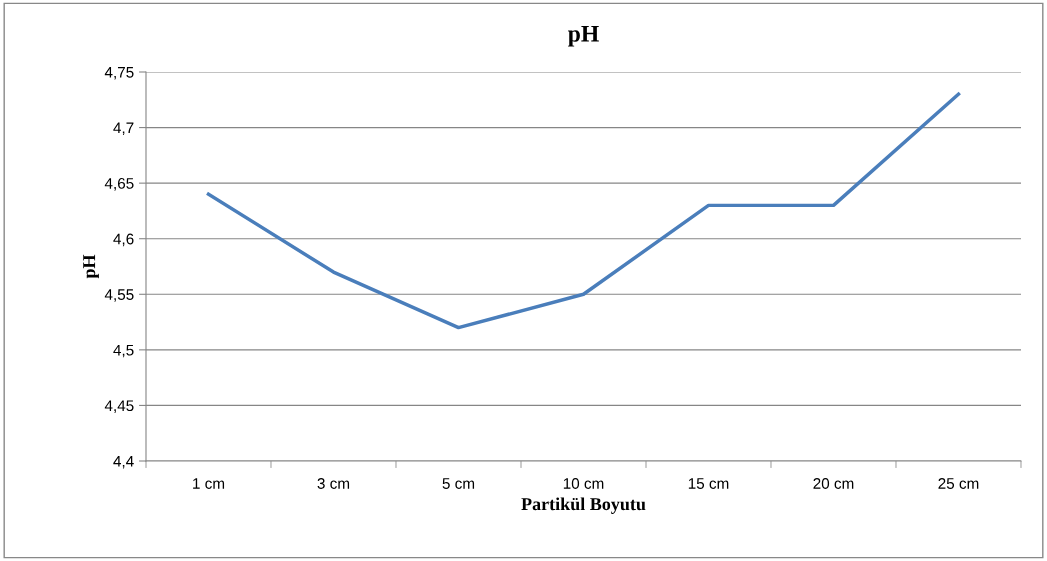 The width and height of the screenshot is (1047, 561). I want to click on y-axis-title: pH, so click(91, 266).